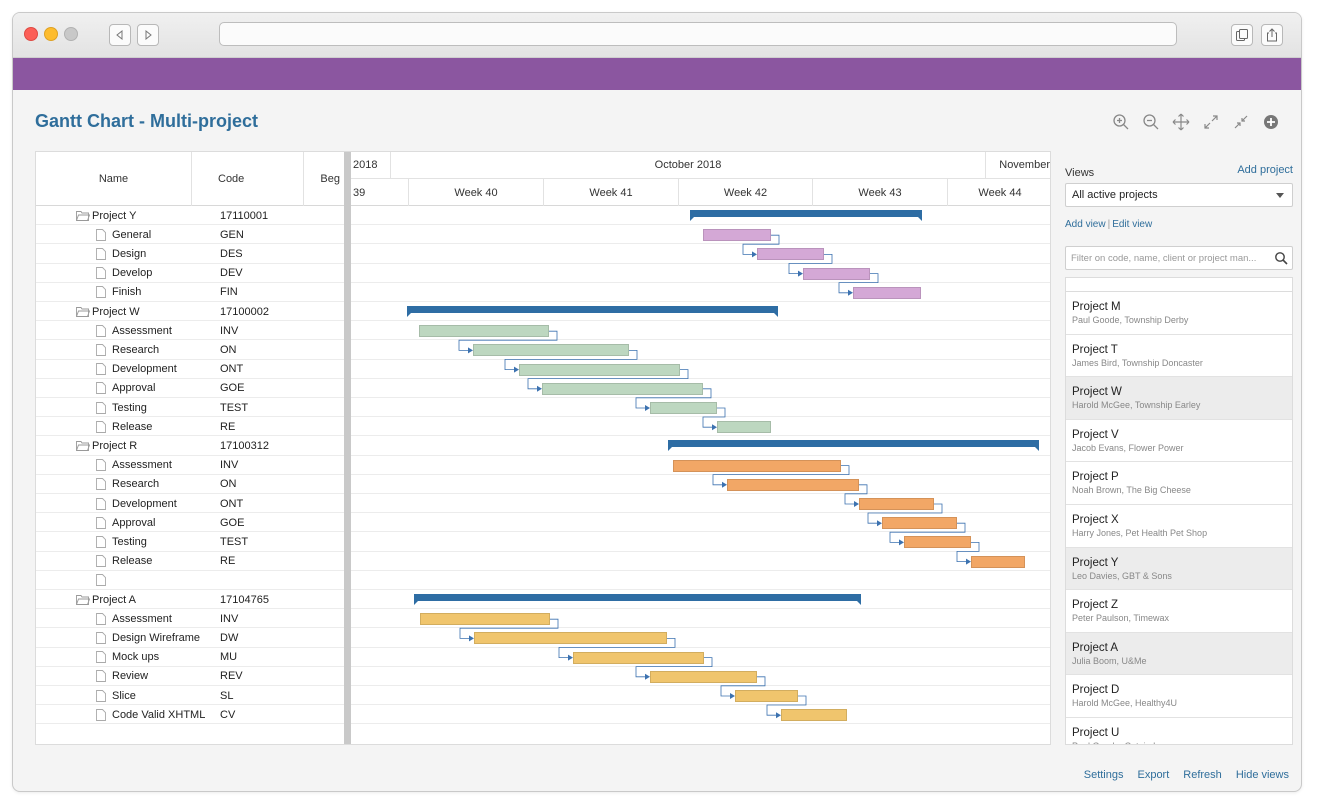 The height and width of the screenshot is (799, 1322). What do you see at coordinates (1095, 605) in the screenshot?
I see `project-name: Project Z` at bounding box center [1095, 605].